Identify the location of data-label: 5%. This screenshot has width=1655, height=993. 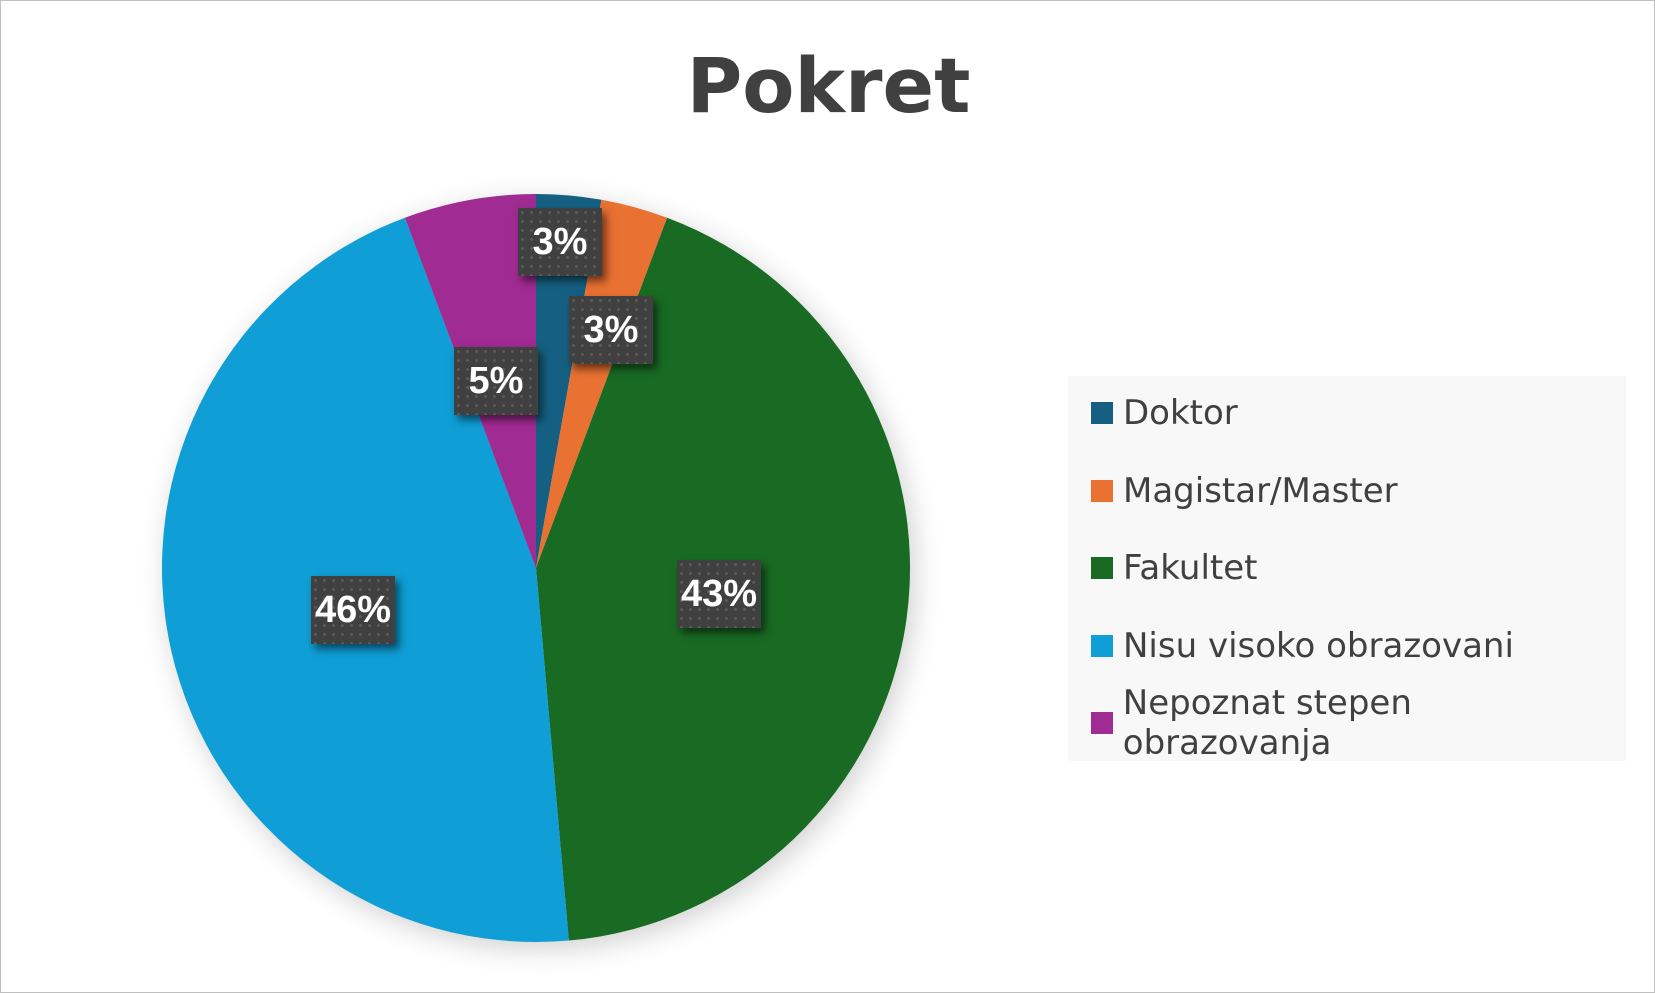
(496, 381).